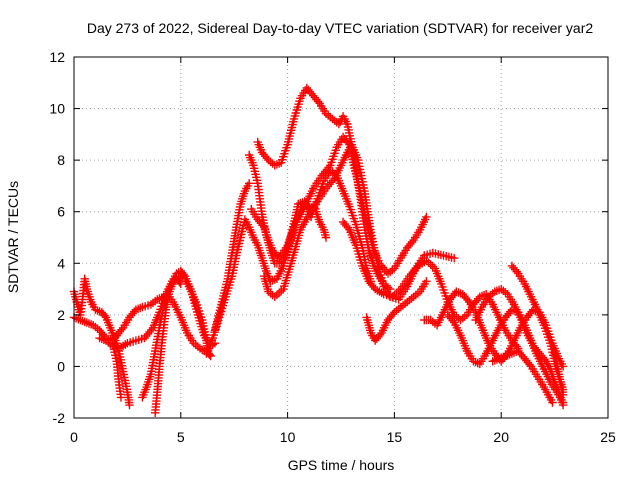  I want to click on x-tick-label: 15, so click(395, 437).